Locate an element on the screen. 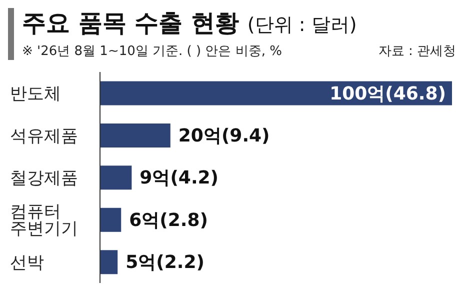 This screenshot has width=464, height=290. data-label: 5억(2.2) is located at coordinates (165, 263).